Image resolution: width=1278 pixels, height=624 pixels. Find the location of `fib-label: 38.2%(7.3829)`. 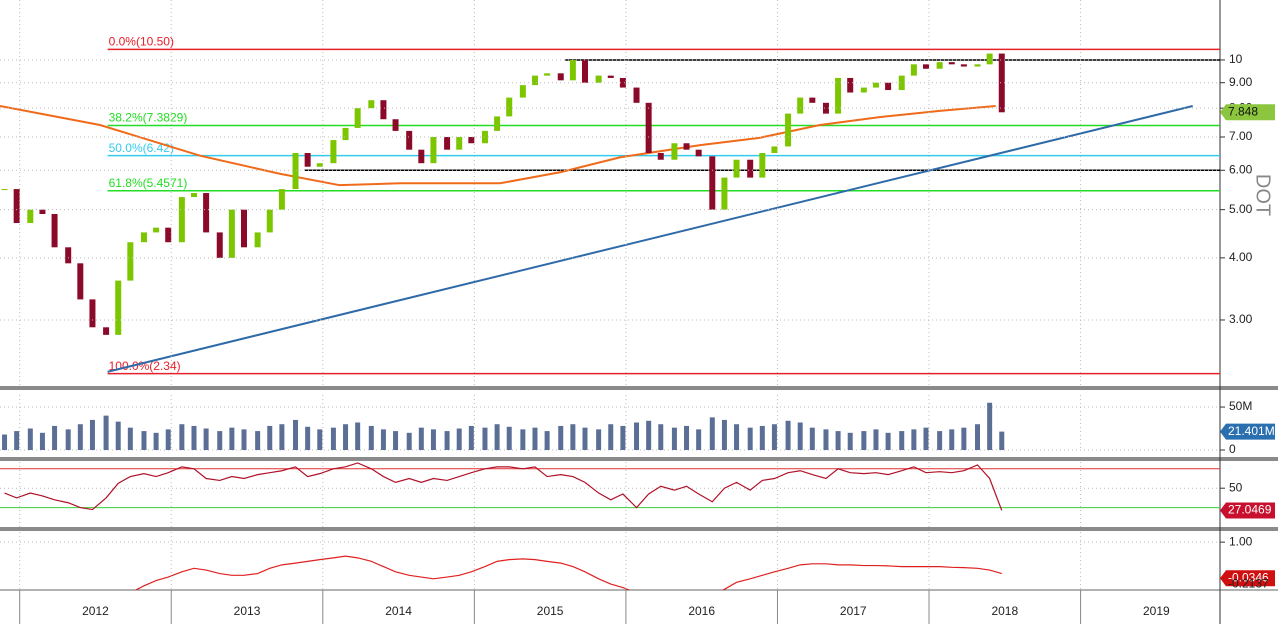

fib-label: 38.2%(7.3829) is located at coordinates (148, 118).